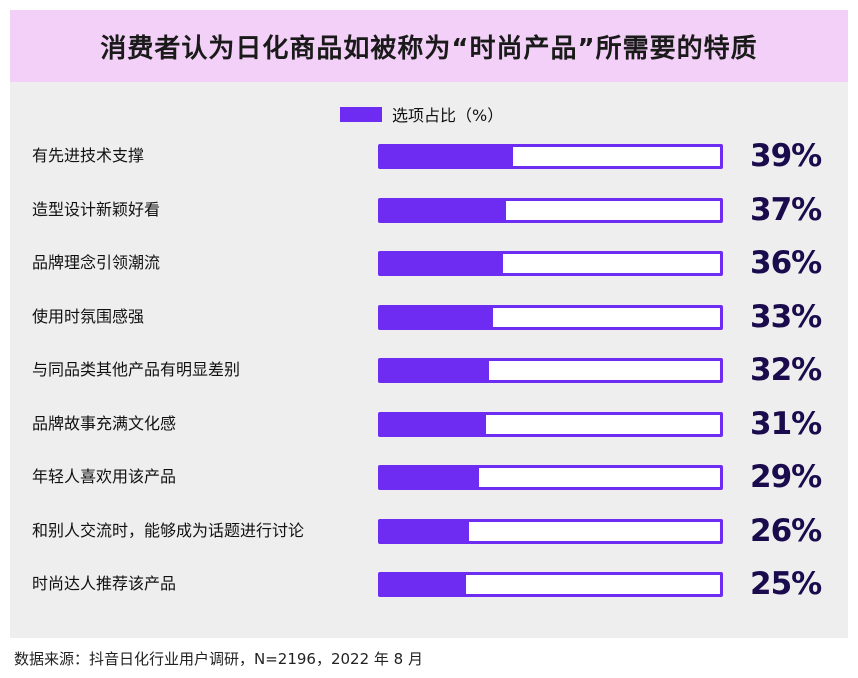  I want to click on bar-row: 品牌故事充满文化感 31%, so click(429, 424).